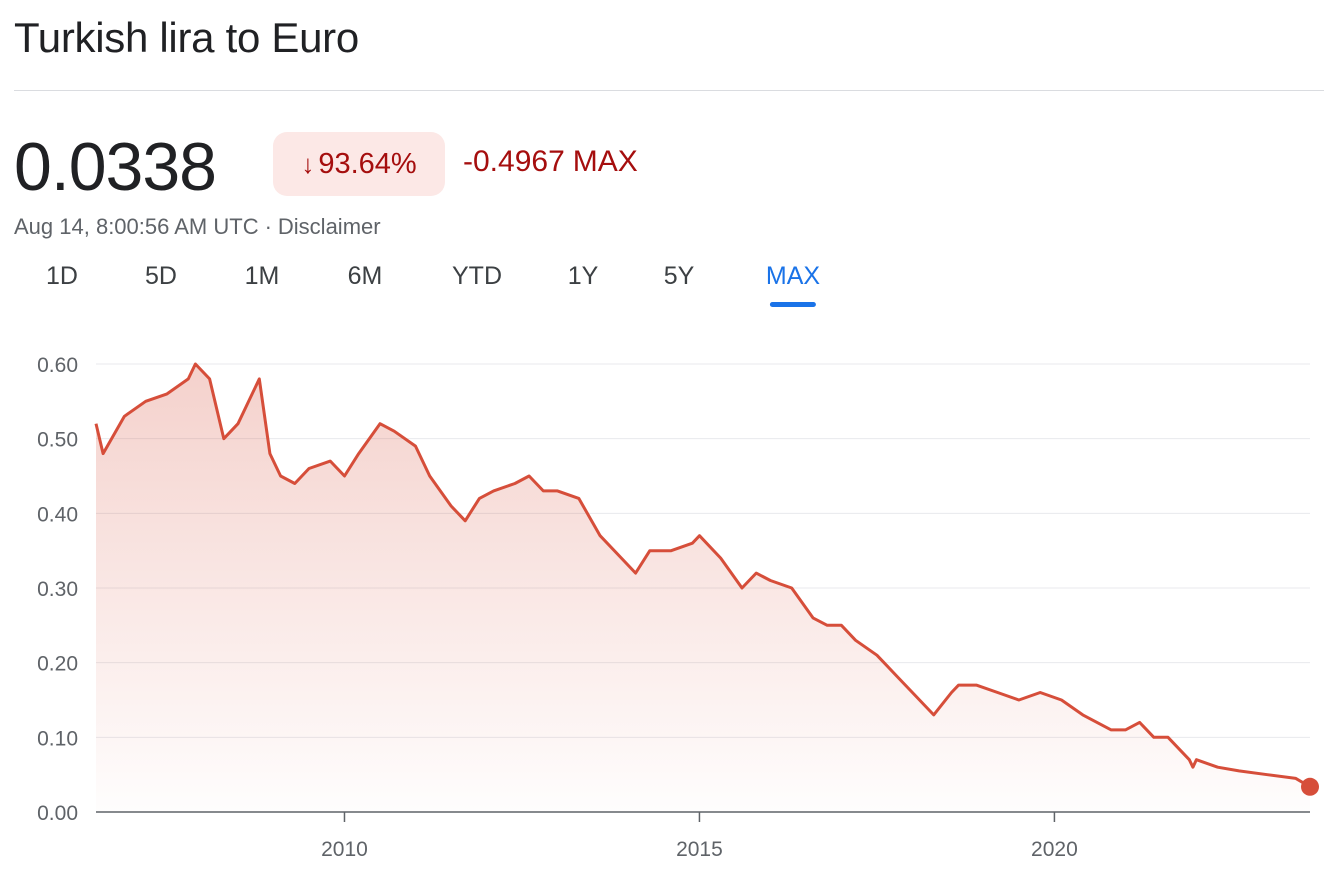 The image size is (1338, 870). I want to click on page-title: Turkish lira to Euro, so click(186, 37).